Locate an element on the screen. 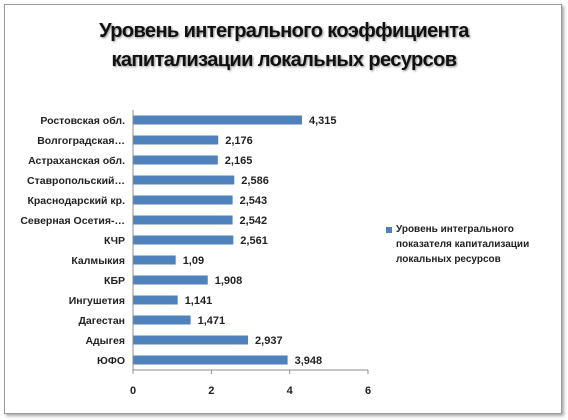  category-label-11: Дагестан is located at coordinates (101, 321).